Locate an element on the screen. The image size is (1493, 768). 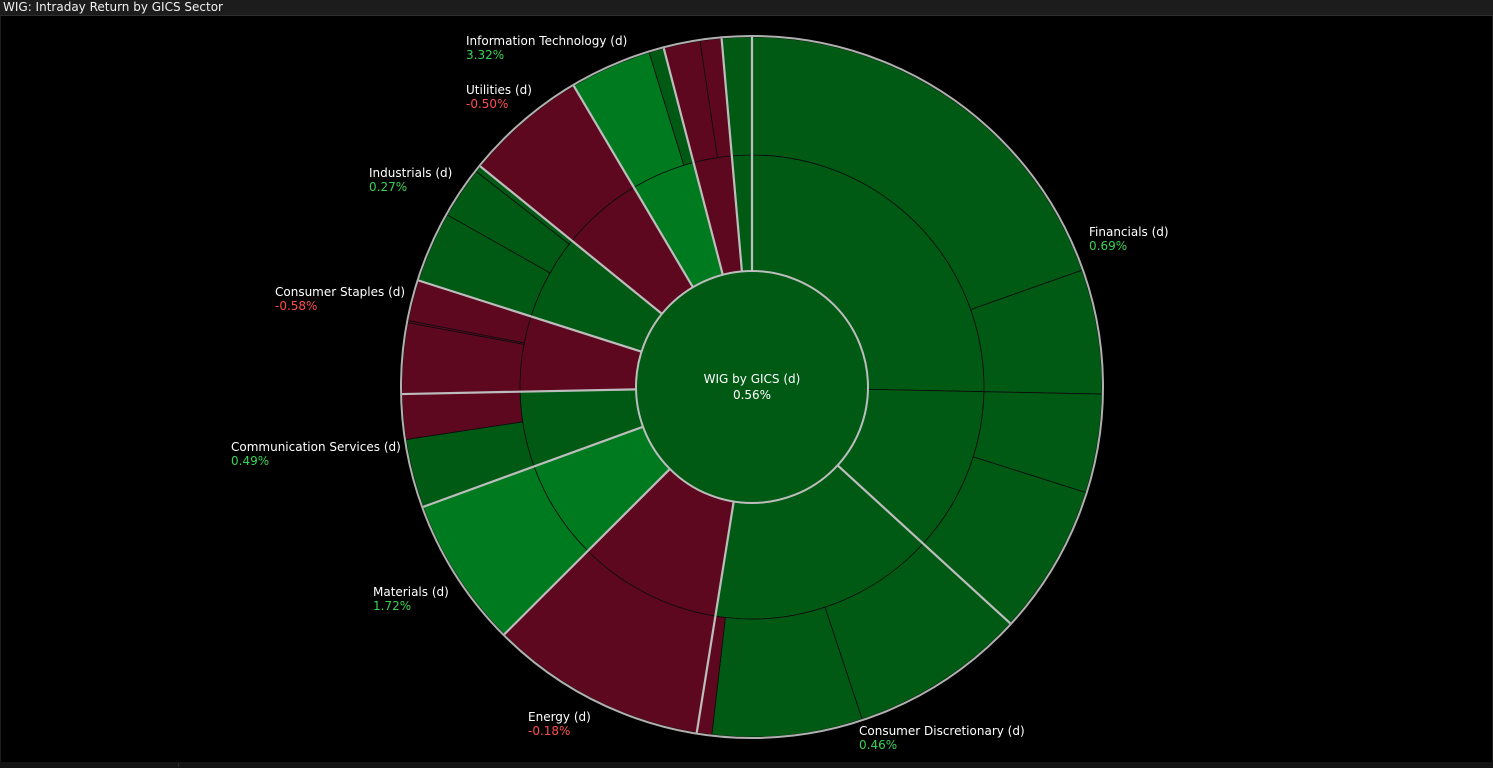
sector-label-energy: Energy (d) is located at coordinates (559, 717).